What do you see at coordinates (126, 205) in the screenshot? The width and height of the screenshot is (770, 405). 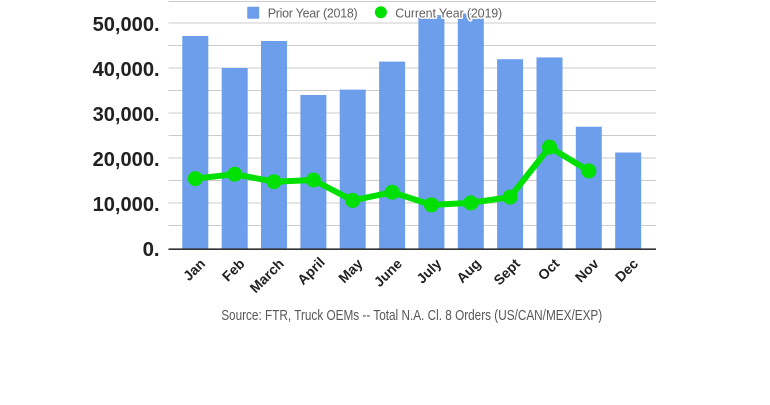 I see `svg-text: 10,000.` at bounding box center [126, 205].